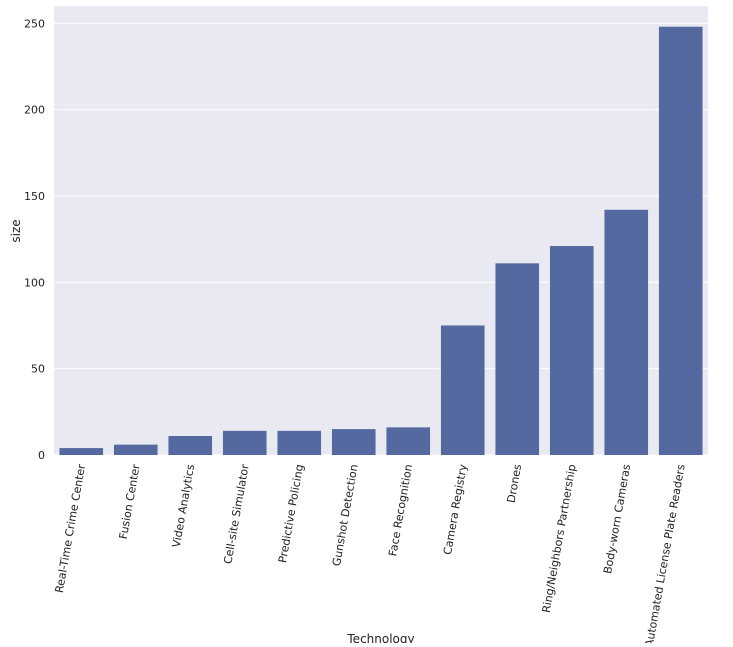 The height and width of the screenshot is (647, 733). I want to click on y-tick-label: 250, so click(34, 23).